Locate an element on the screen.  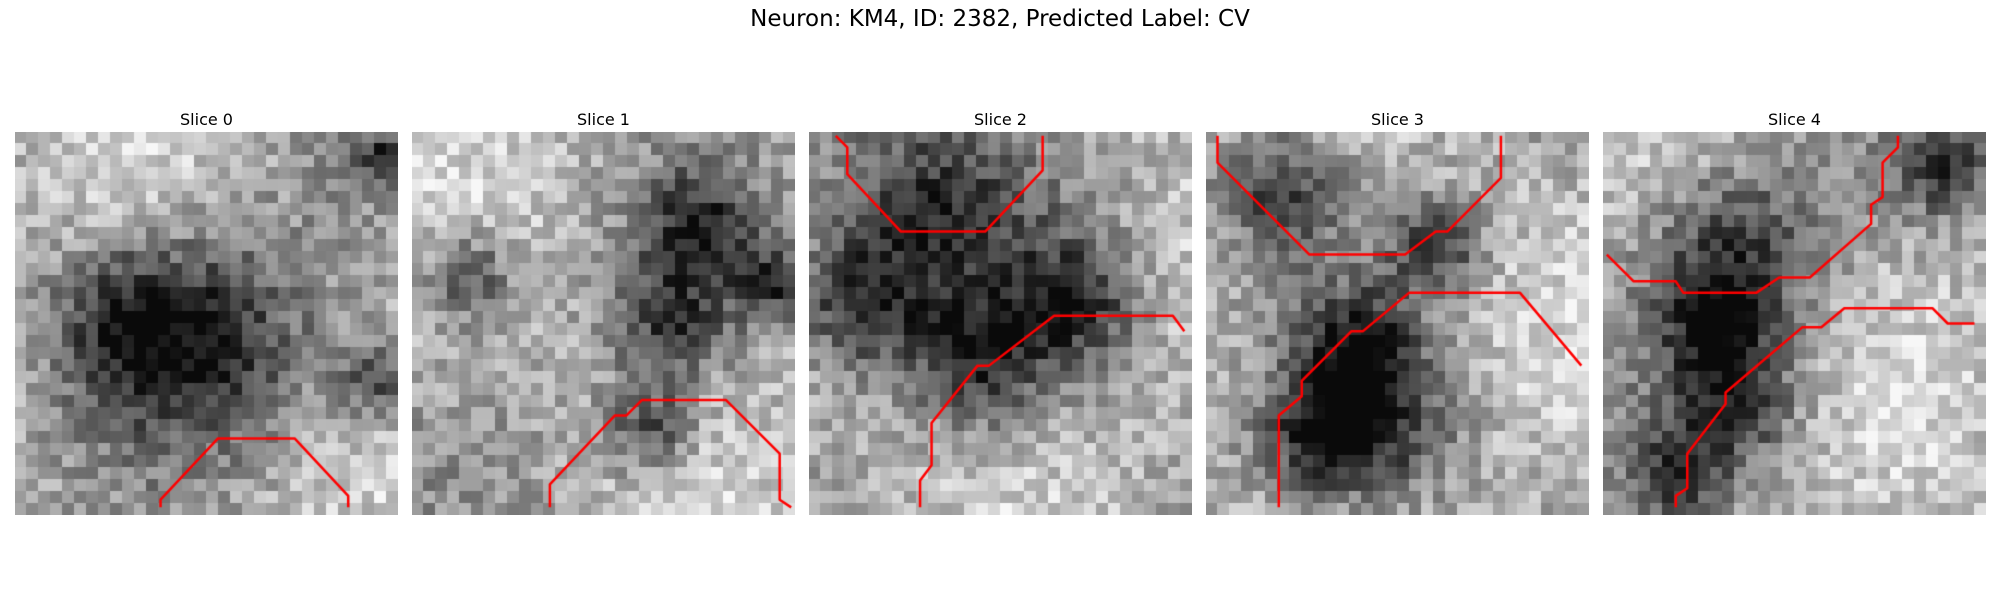
slice-panel-2: Slice 2 is located at coordinates (1000, 311).